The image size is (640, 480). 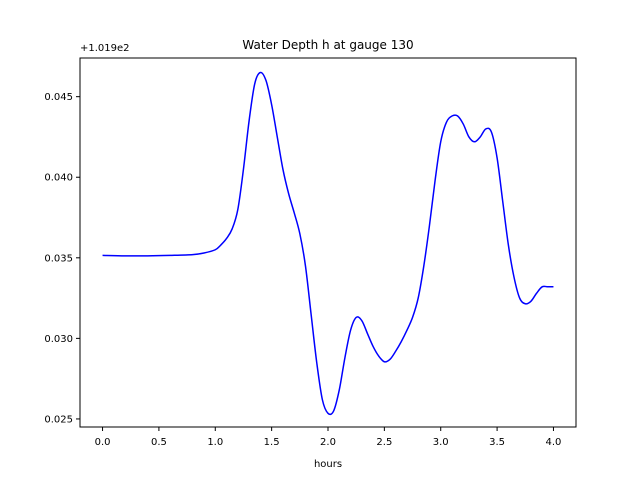 What do you see at coordinates (58, 178) in the screenshot?
I see `y-tick-label: 0.040` at bounding box center [58, 178].